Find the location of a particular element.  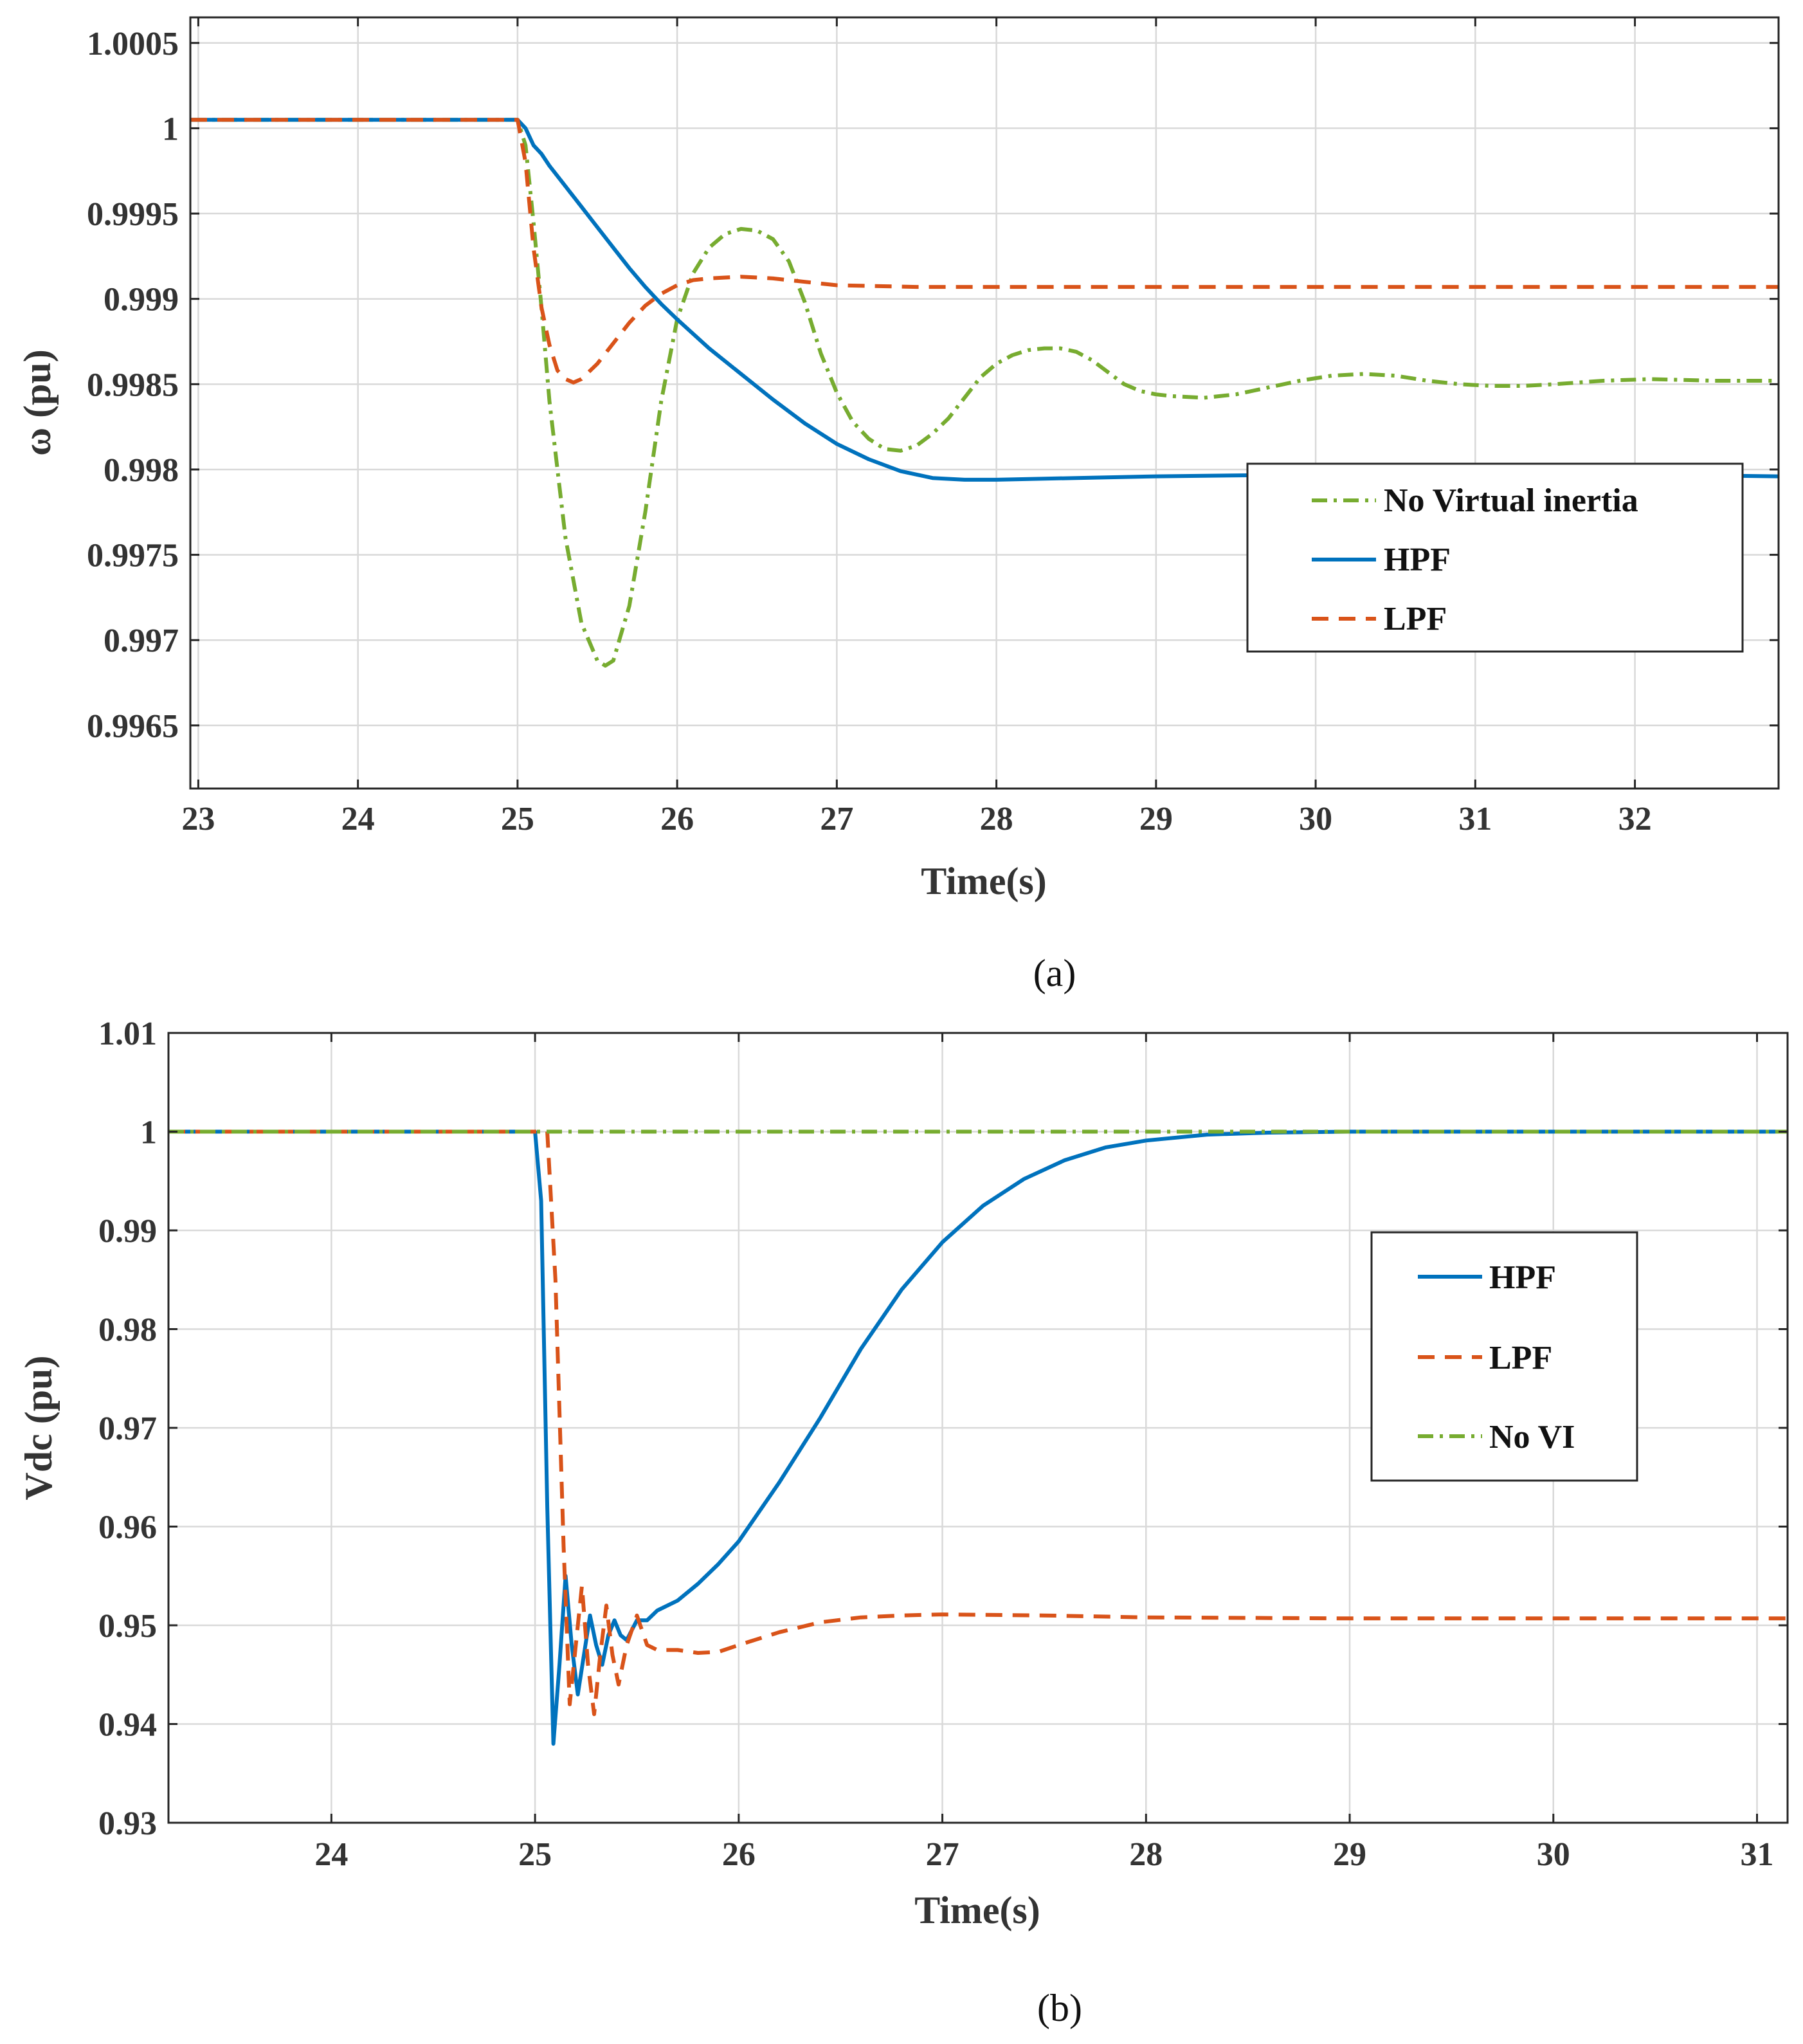

caption-a: (a) is located at coordinates (1054, 973).